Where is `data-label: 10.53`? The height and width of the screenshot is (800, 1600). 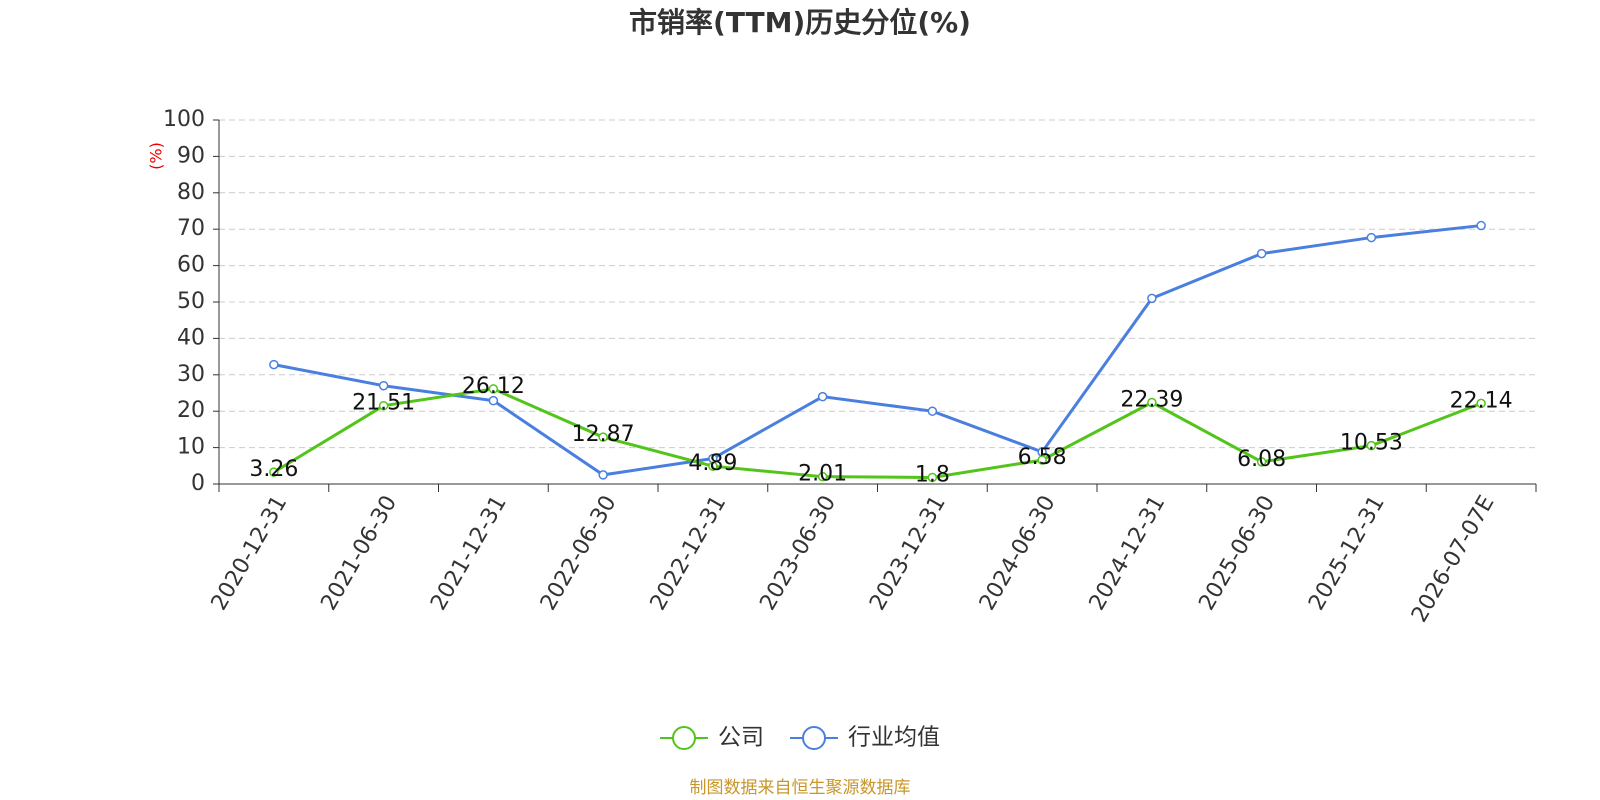
data-label: 10.53 is located at coordinates (1371, 443).